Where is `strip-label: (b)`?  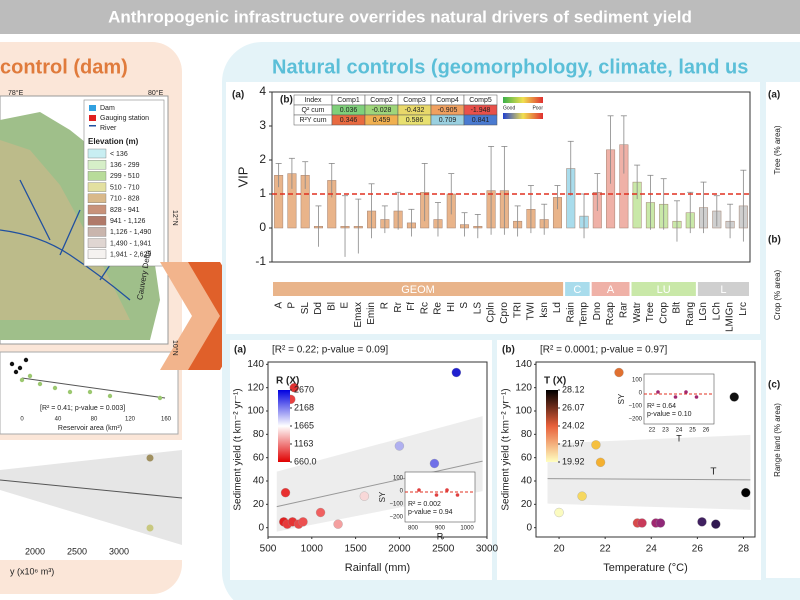 strip-label: (b) is located at coordinates (774, 240).